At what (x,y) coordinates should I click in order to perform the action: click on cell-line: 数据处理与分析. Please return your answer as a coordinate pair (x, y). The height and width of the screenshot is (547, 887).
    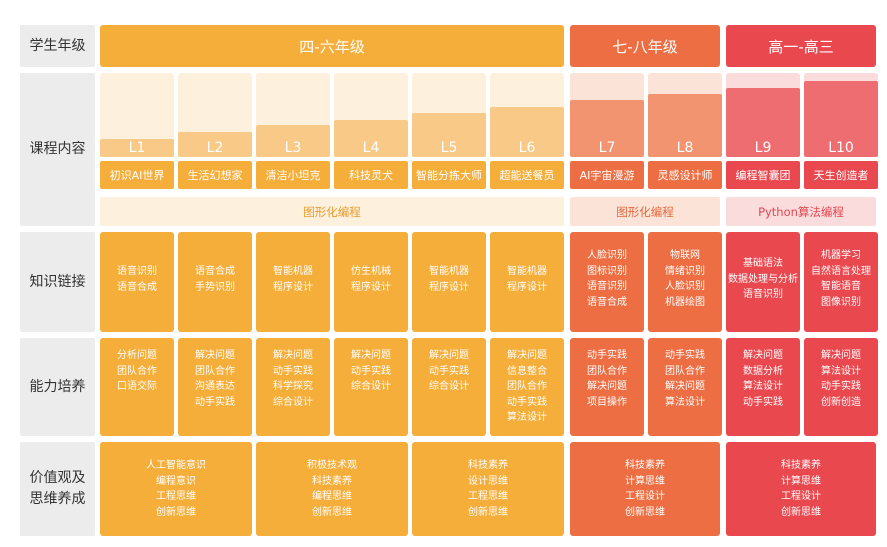
    Looking at the image, I should click on (763, 279).